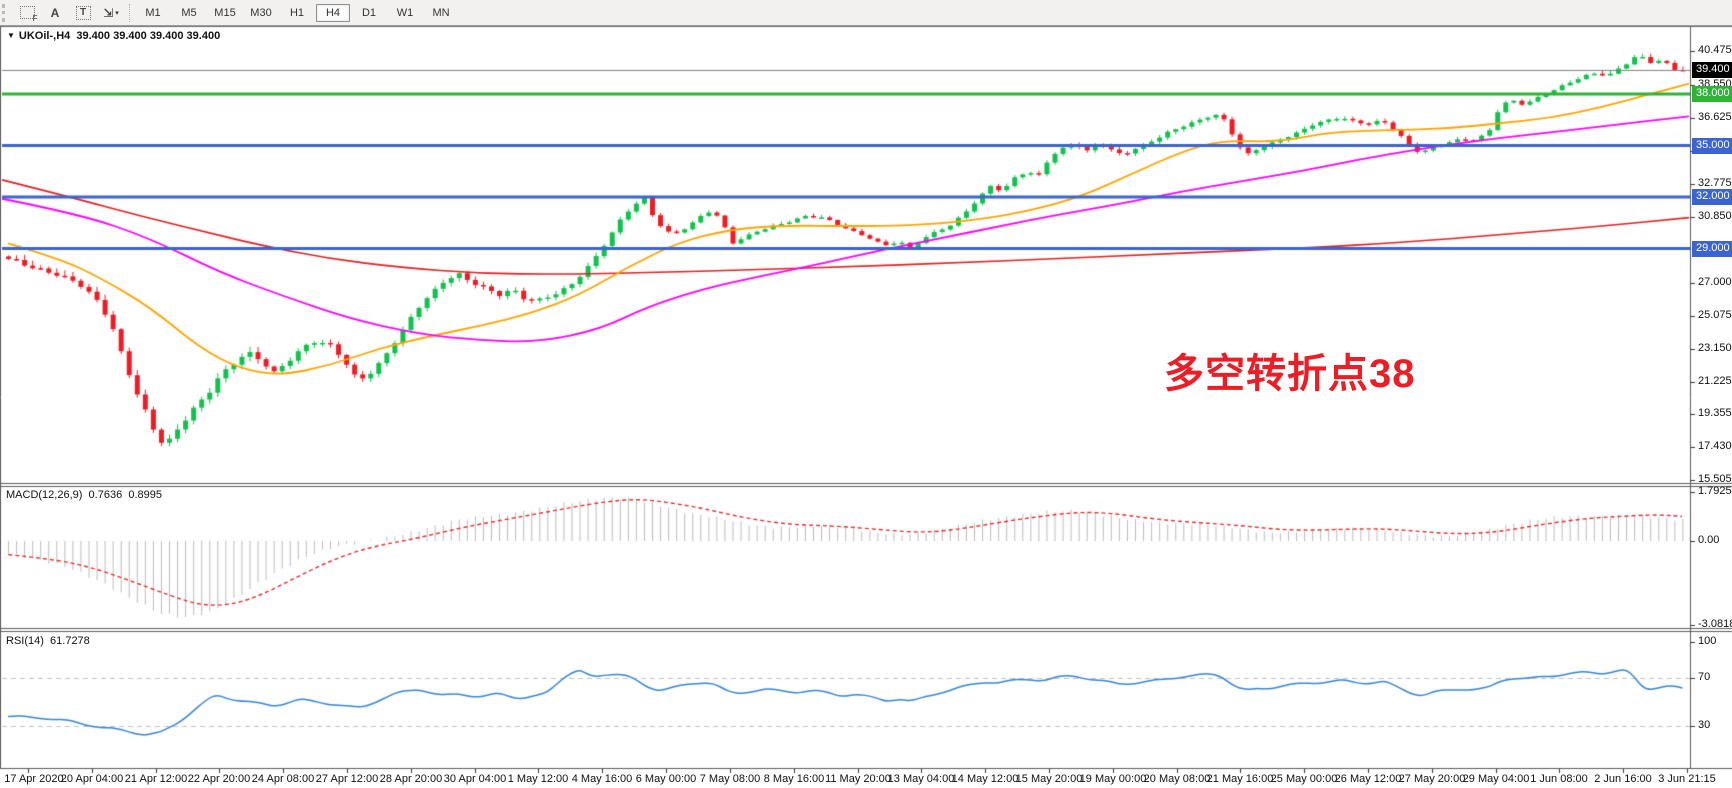  I want to click on a-glyph: A, so click(55, 12).